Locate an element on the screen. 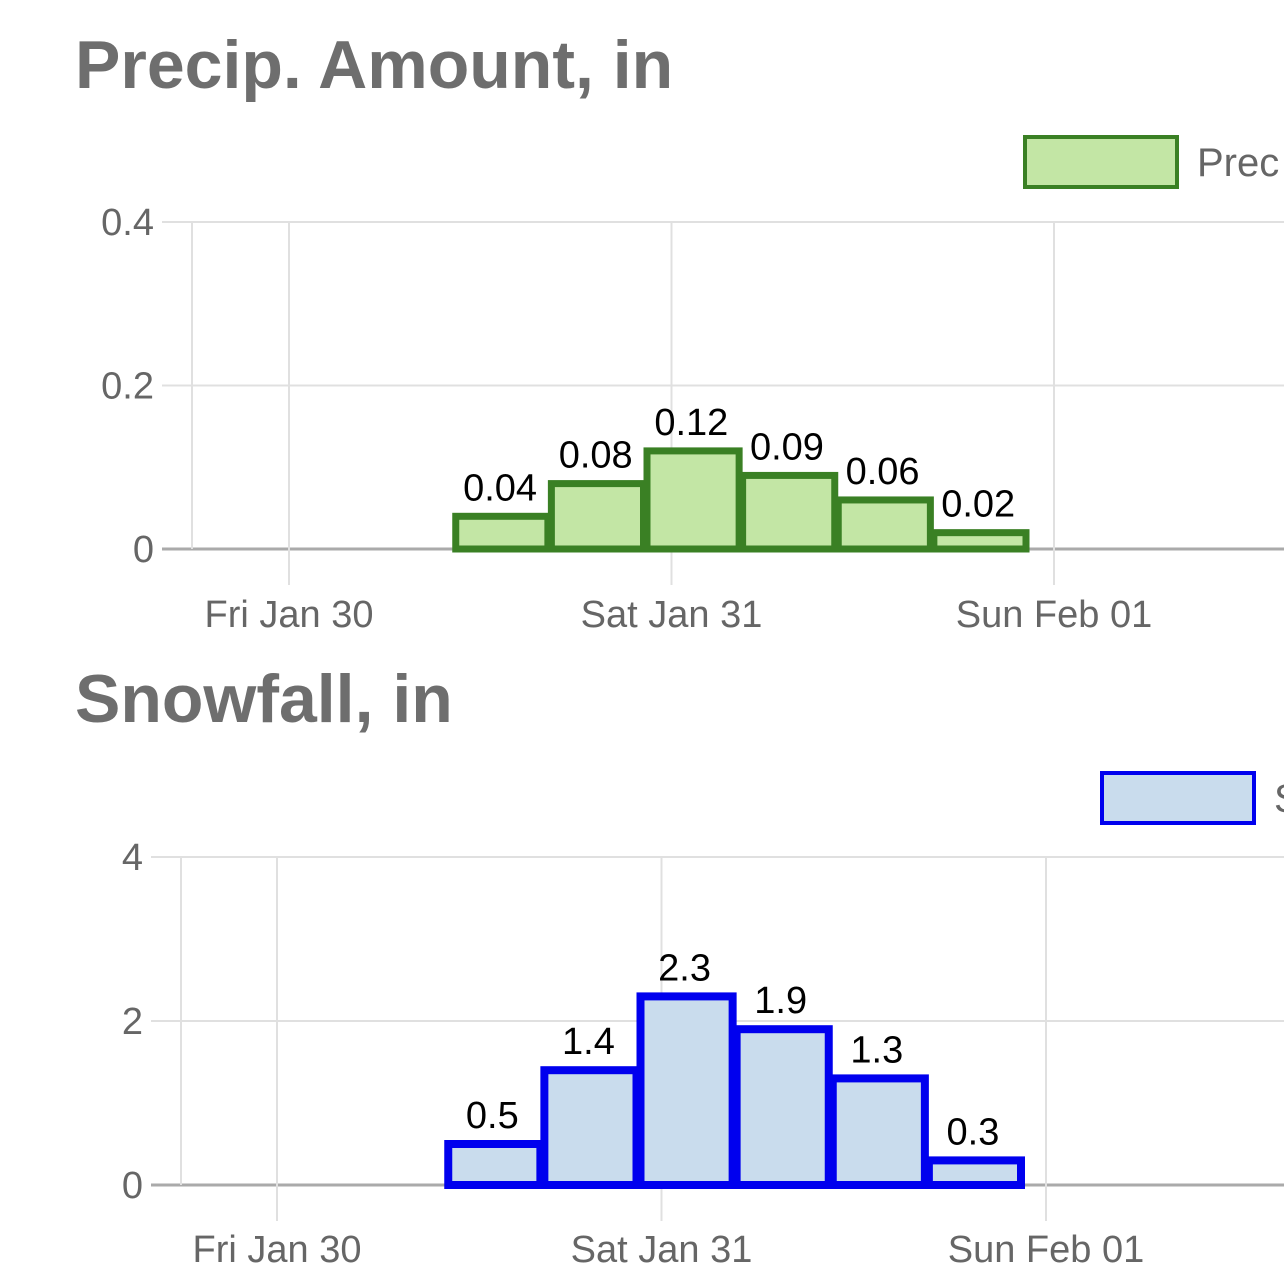  y-tick-label: 0.2 is located at coordinates (127, 387).